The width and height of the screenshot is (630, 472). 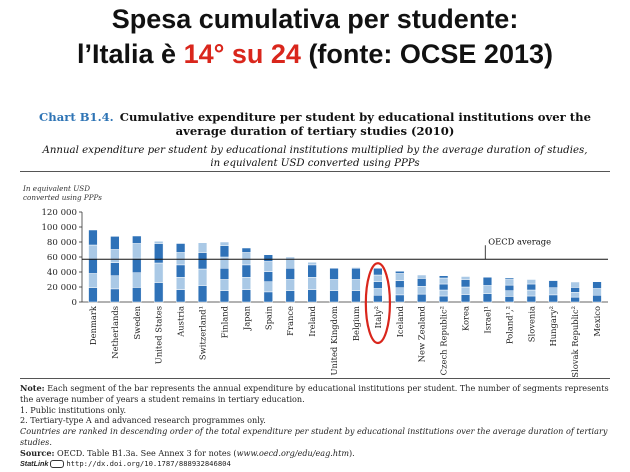 What do you see at coordinates (202, 277) in the screenshot?
I see `bar-segment-switzerland` at bounding box center [202, 277].